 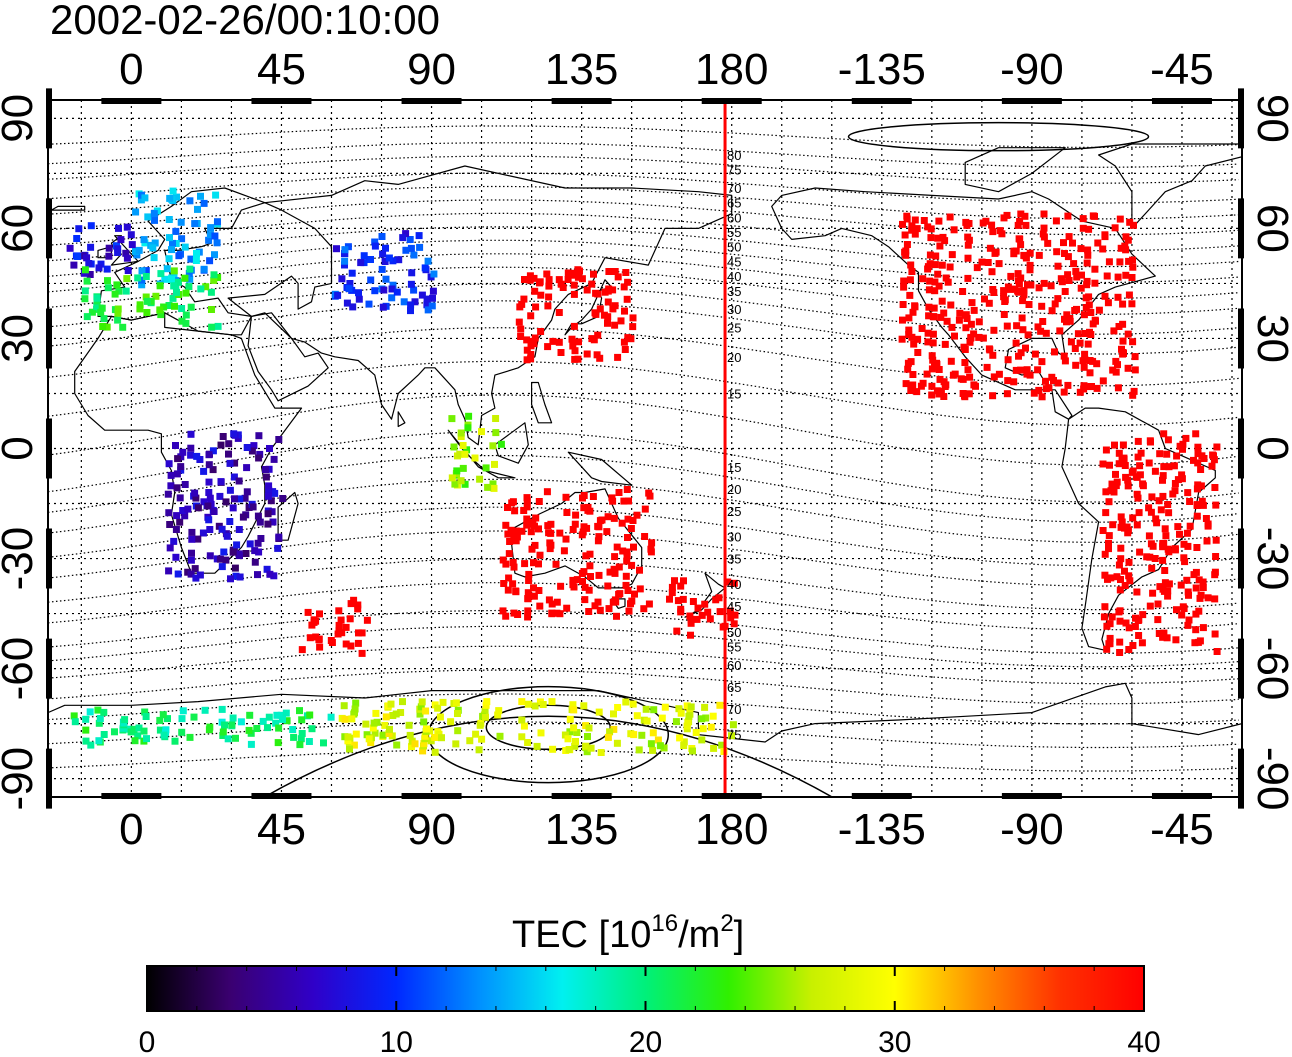 What do you see at coordinates (548, 727) in the screenshot?
I see `mlat-pole-south-inner` at bounding box center [548, 727].